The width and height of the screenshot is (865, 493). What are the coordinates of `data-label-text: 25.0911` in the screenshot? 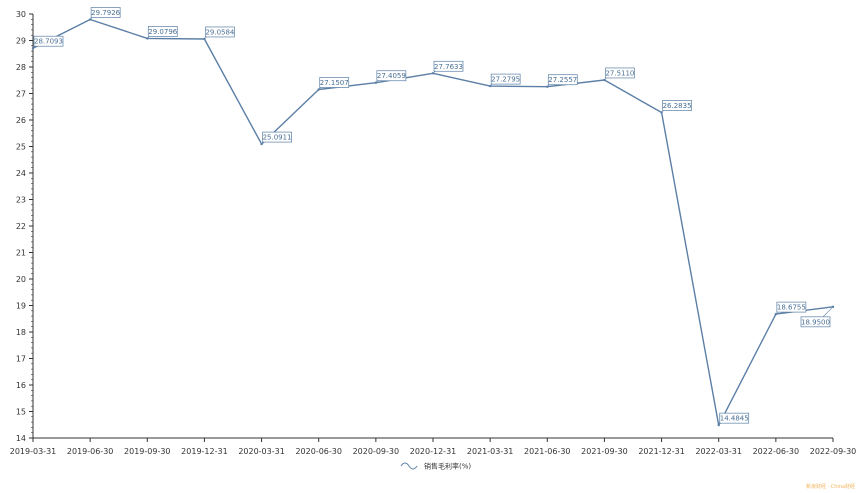 It's located at (277, 138).